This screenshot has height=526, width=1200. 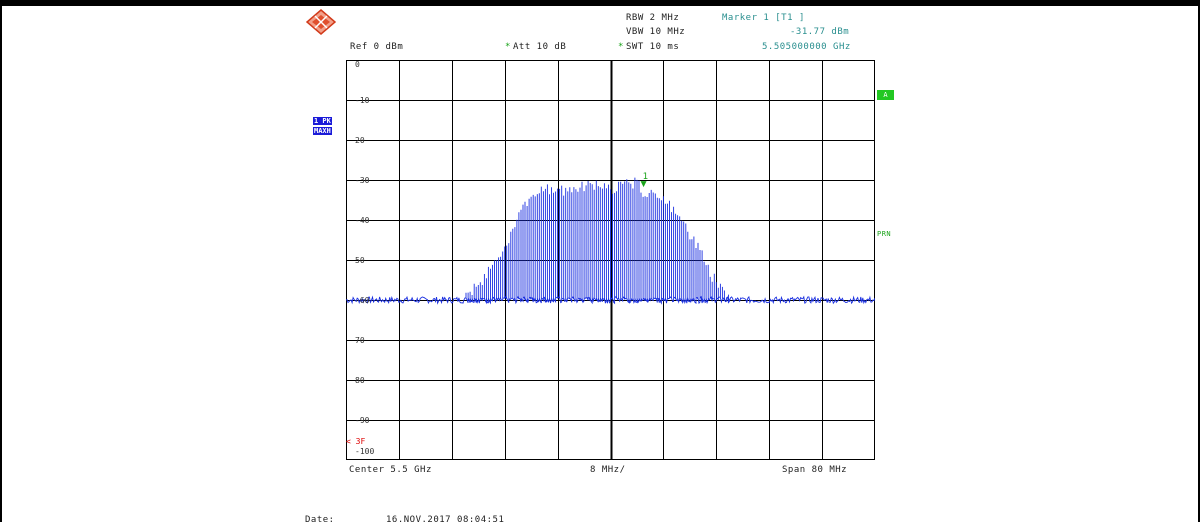 What do you see at coordinates (365, 451) in the screenshot?
I see `y-tick-label: -100` at bounding box center [365, 451].